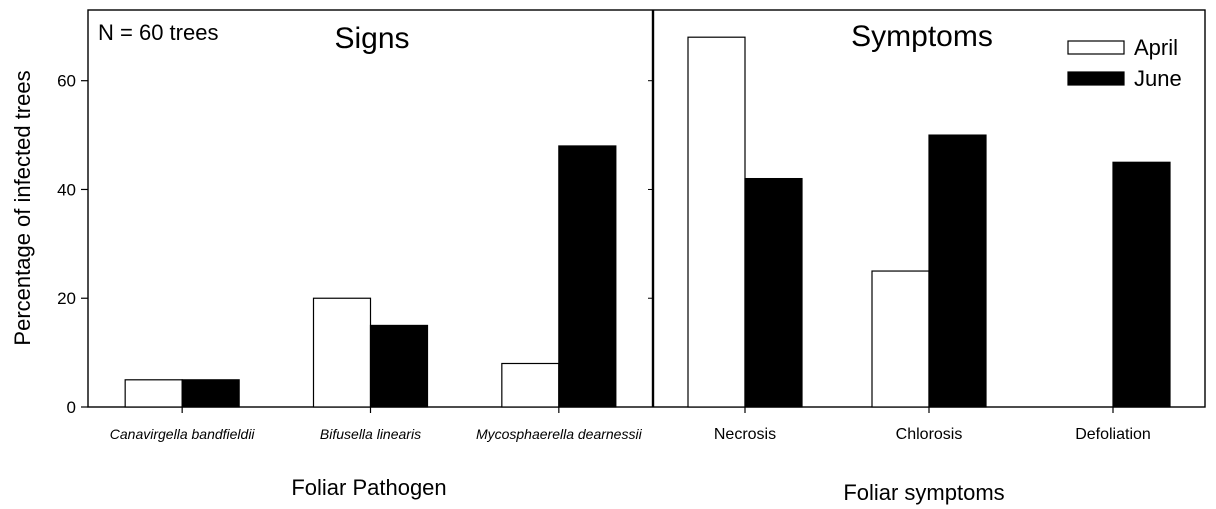 This screenshot has height=509, width=1216. What do you see at coordinates (745, 434) in the screenshot?
I see `x-tick-label: Necrosis` at bounding box center [745, 434].